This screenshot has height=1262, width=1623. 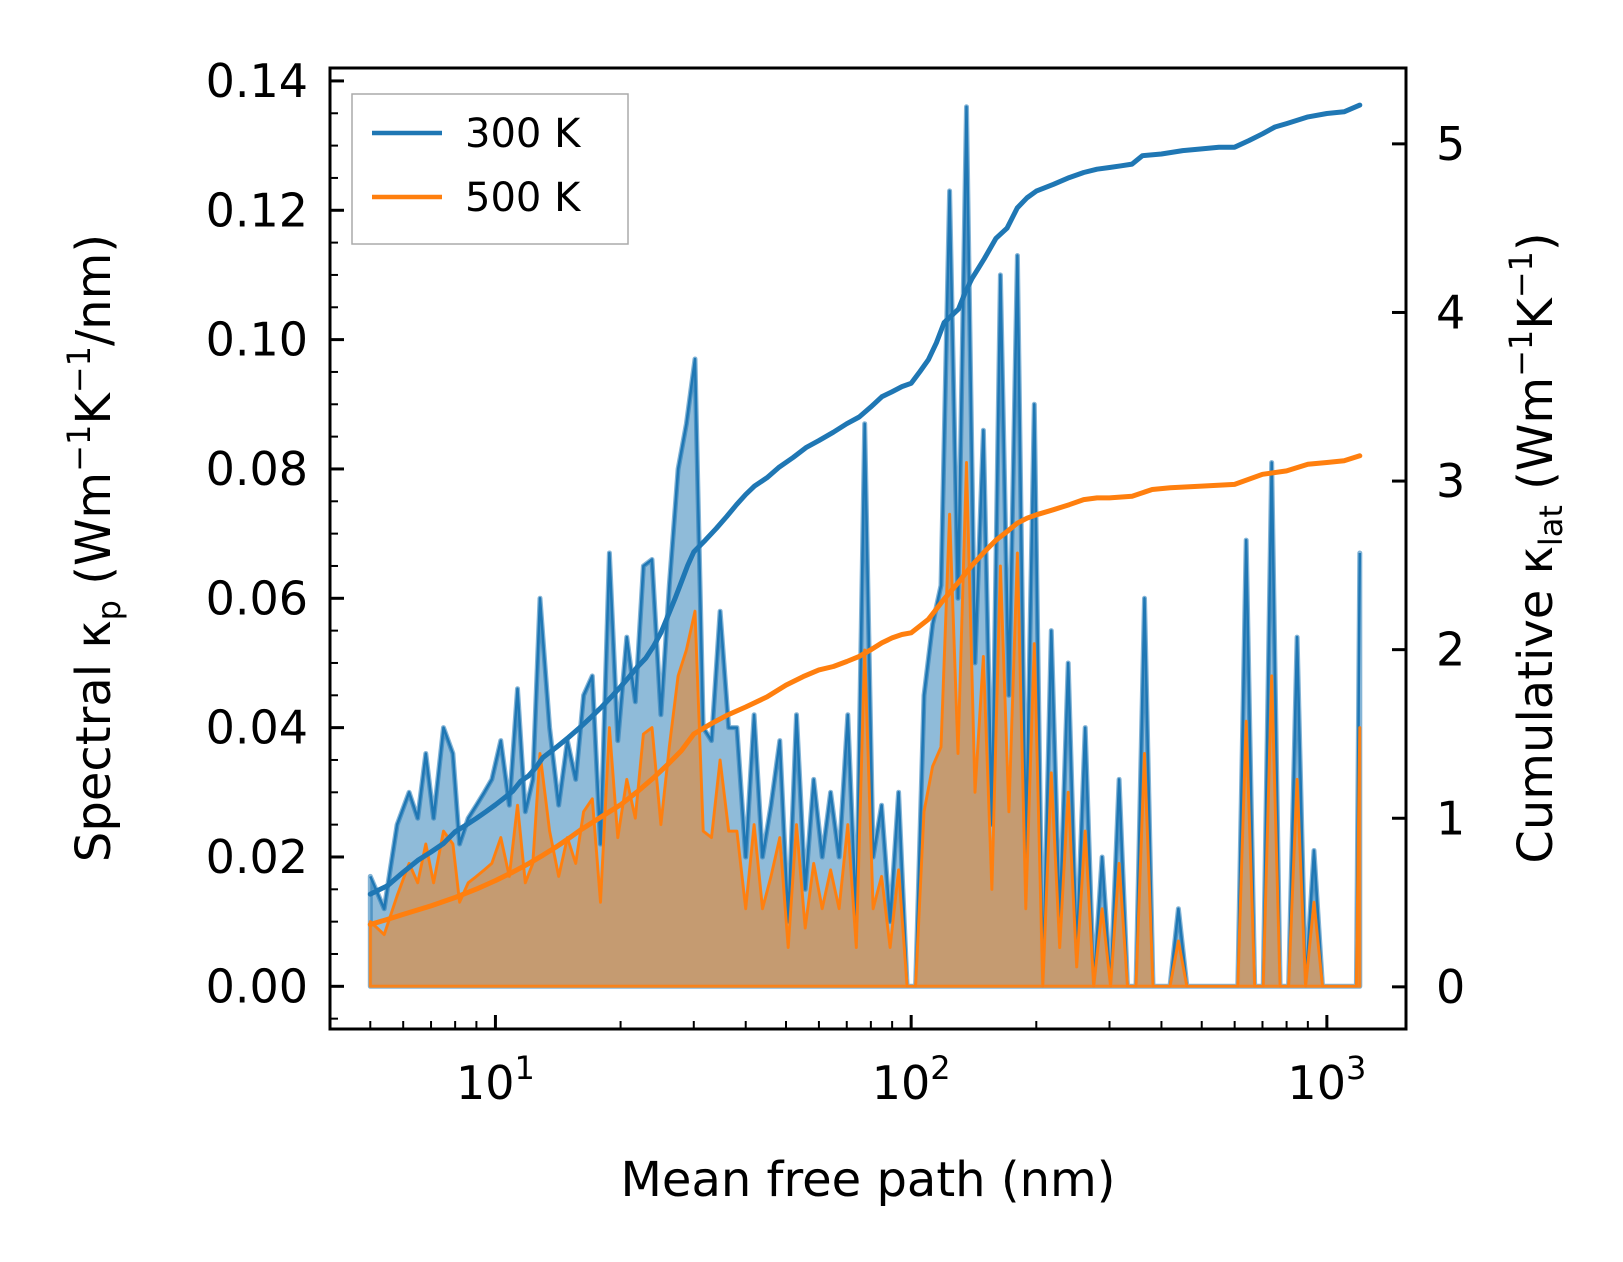 I want to click on legend-label-300k: 300 K, so click(x=523, y=134).